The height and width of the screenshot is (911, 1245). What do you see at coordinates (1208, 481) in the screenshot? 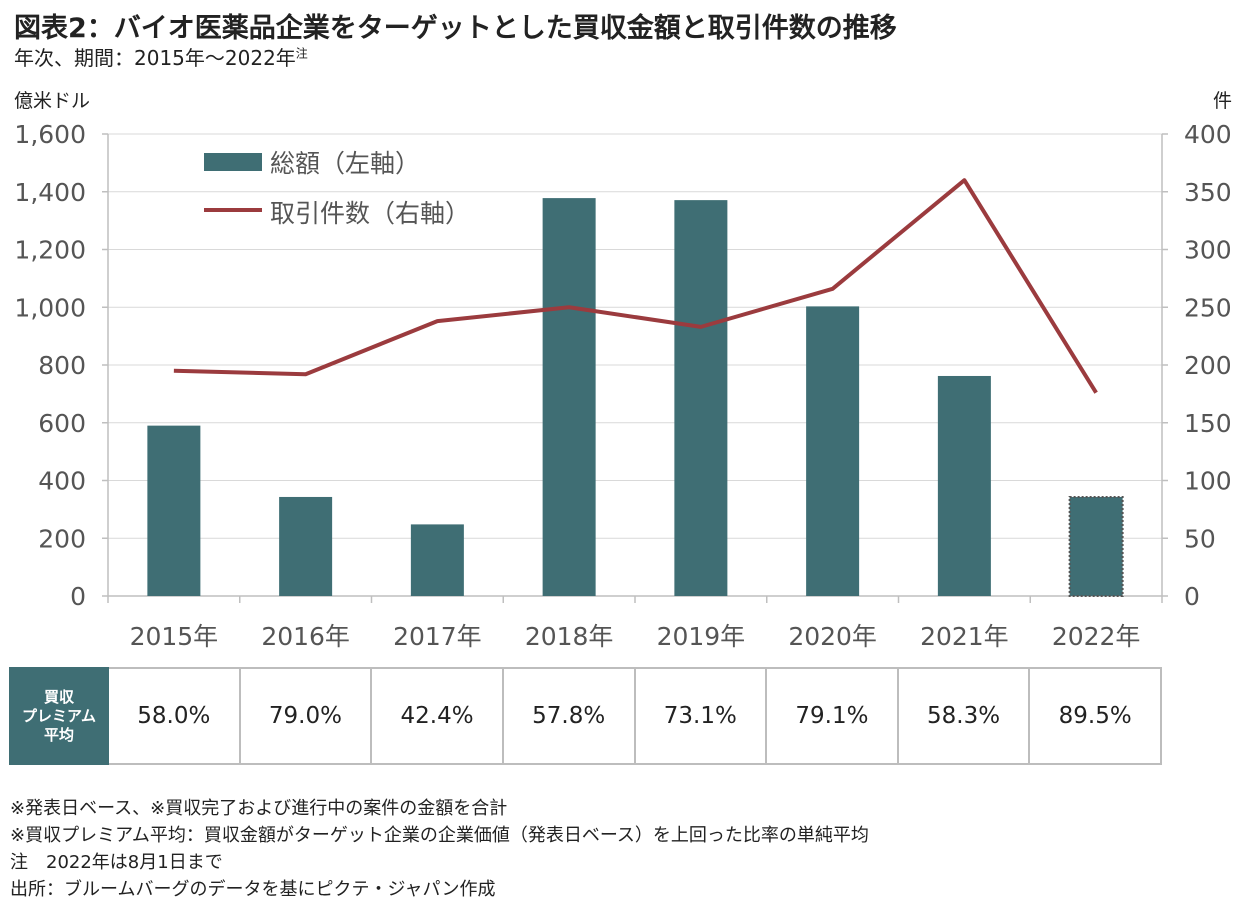
I see `right-tick-label: 100` at bounding box center [1208, 481].